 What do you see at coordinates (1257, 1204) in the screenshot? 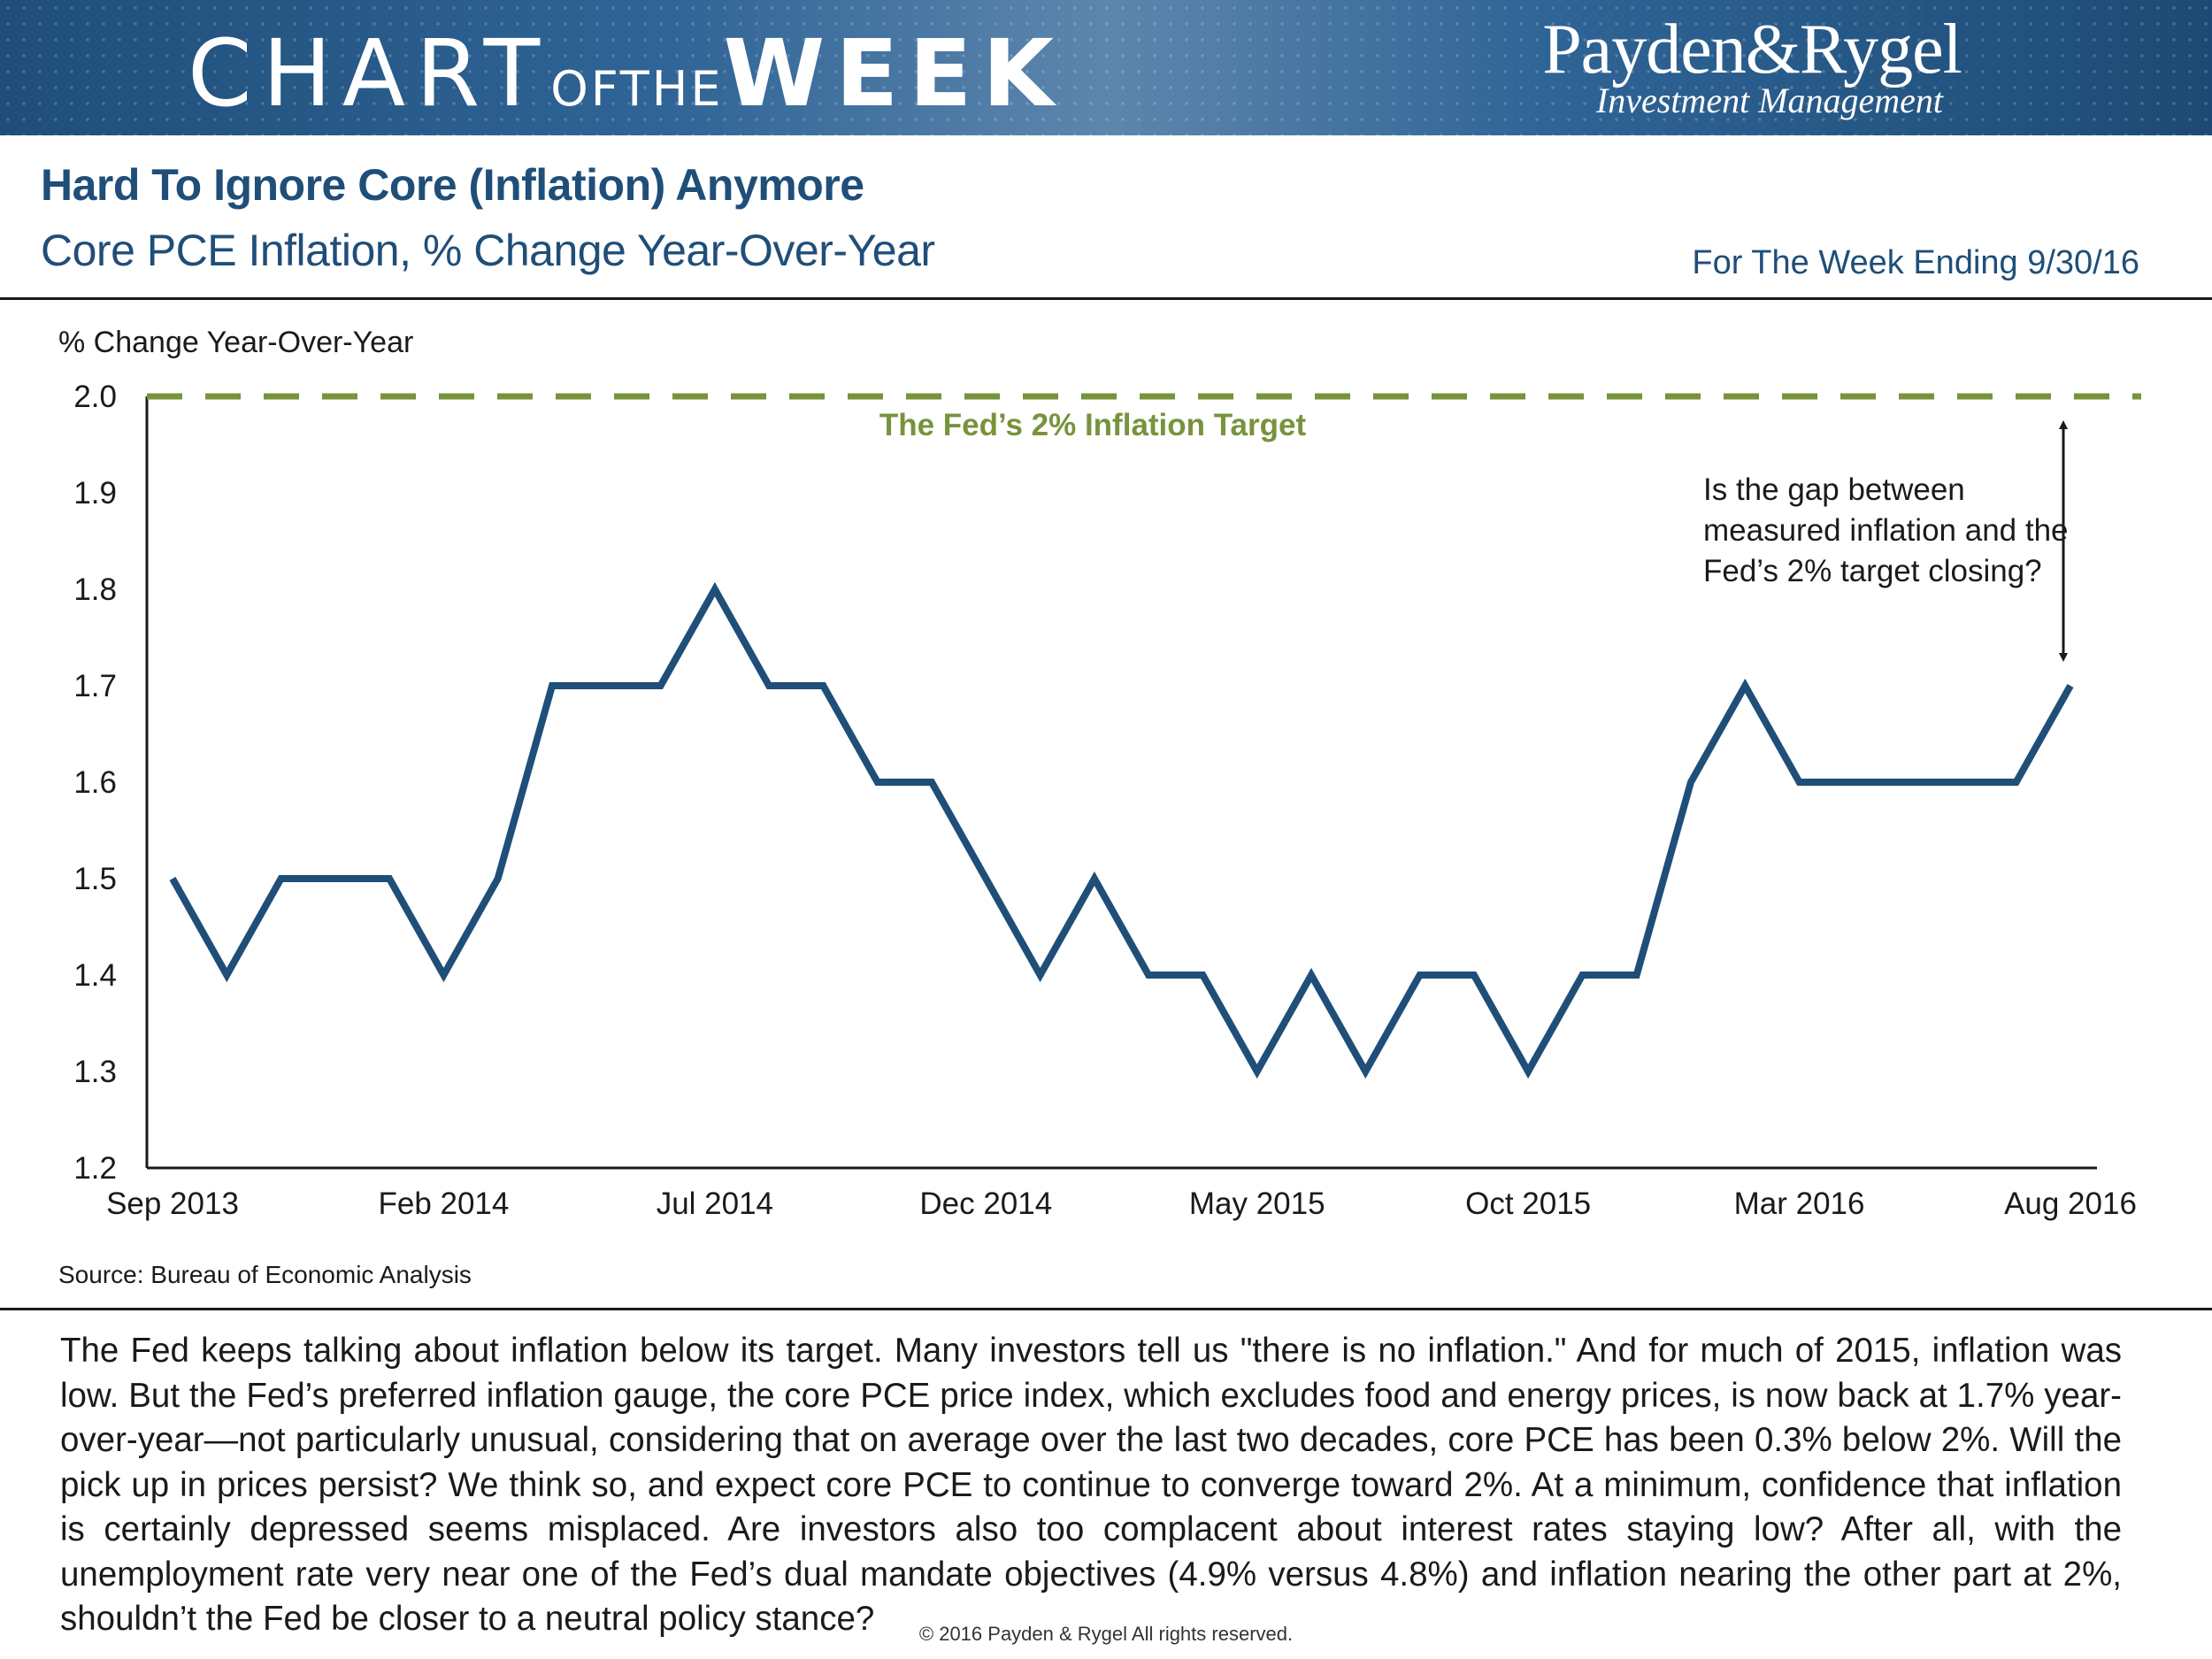
I see `x-tick-label: May 2015` at bounding box center [1257, 1204].